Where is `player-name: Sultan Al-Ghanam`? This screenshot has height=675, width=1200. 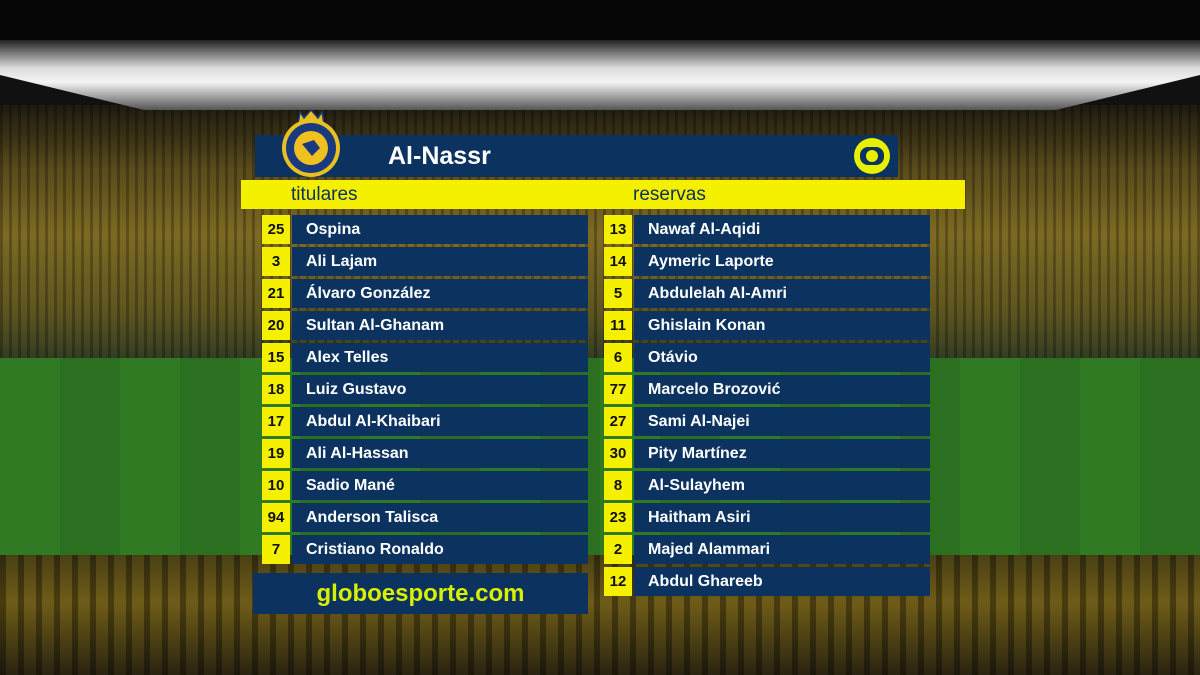 player-name: Sultan Al-Ghanam is located at coordinates (440, 325).